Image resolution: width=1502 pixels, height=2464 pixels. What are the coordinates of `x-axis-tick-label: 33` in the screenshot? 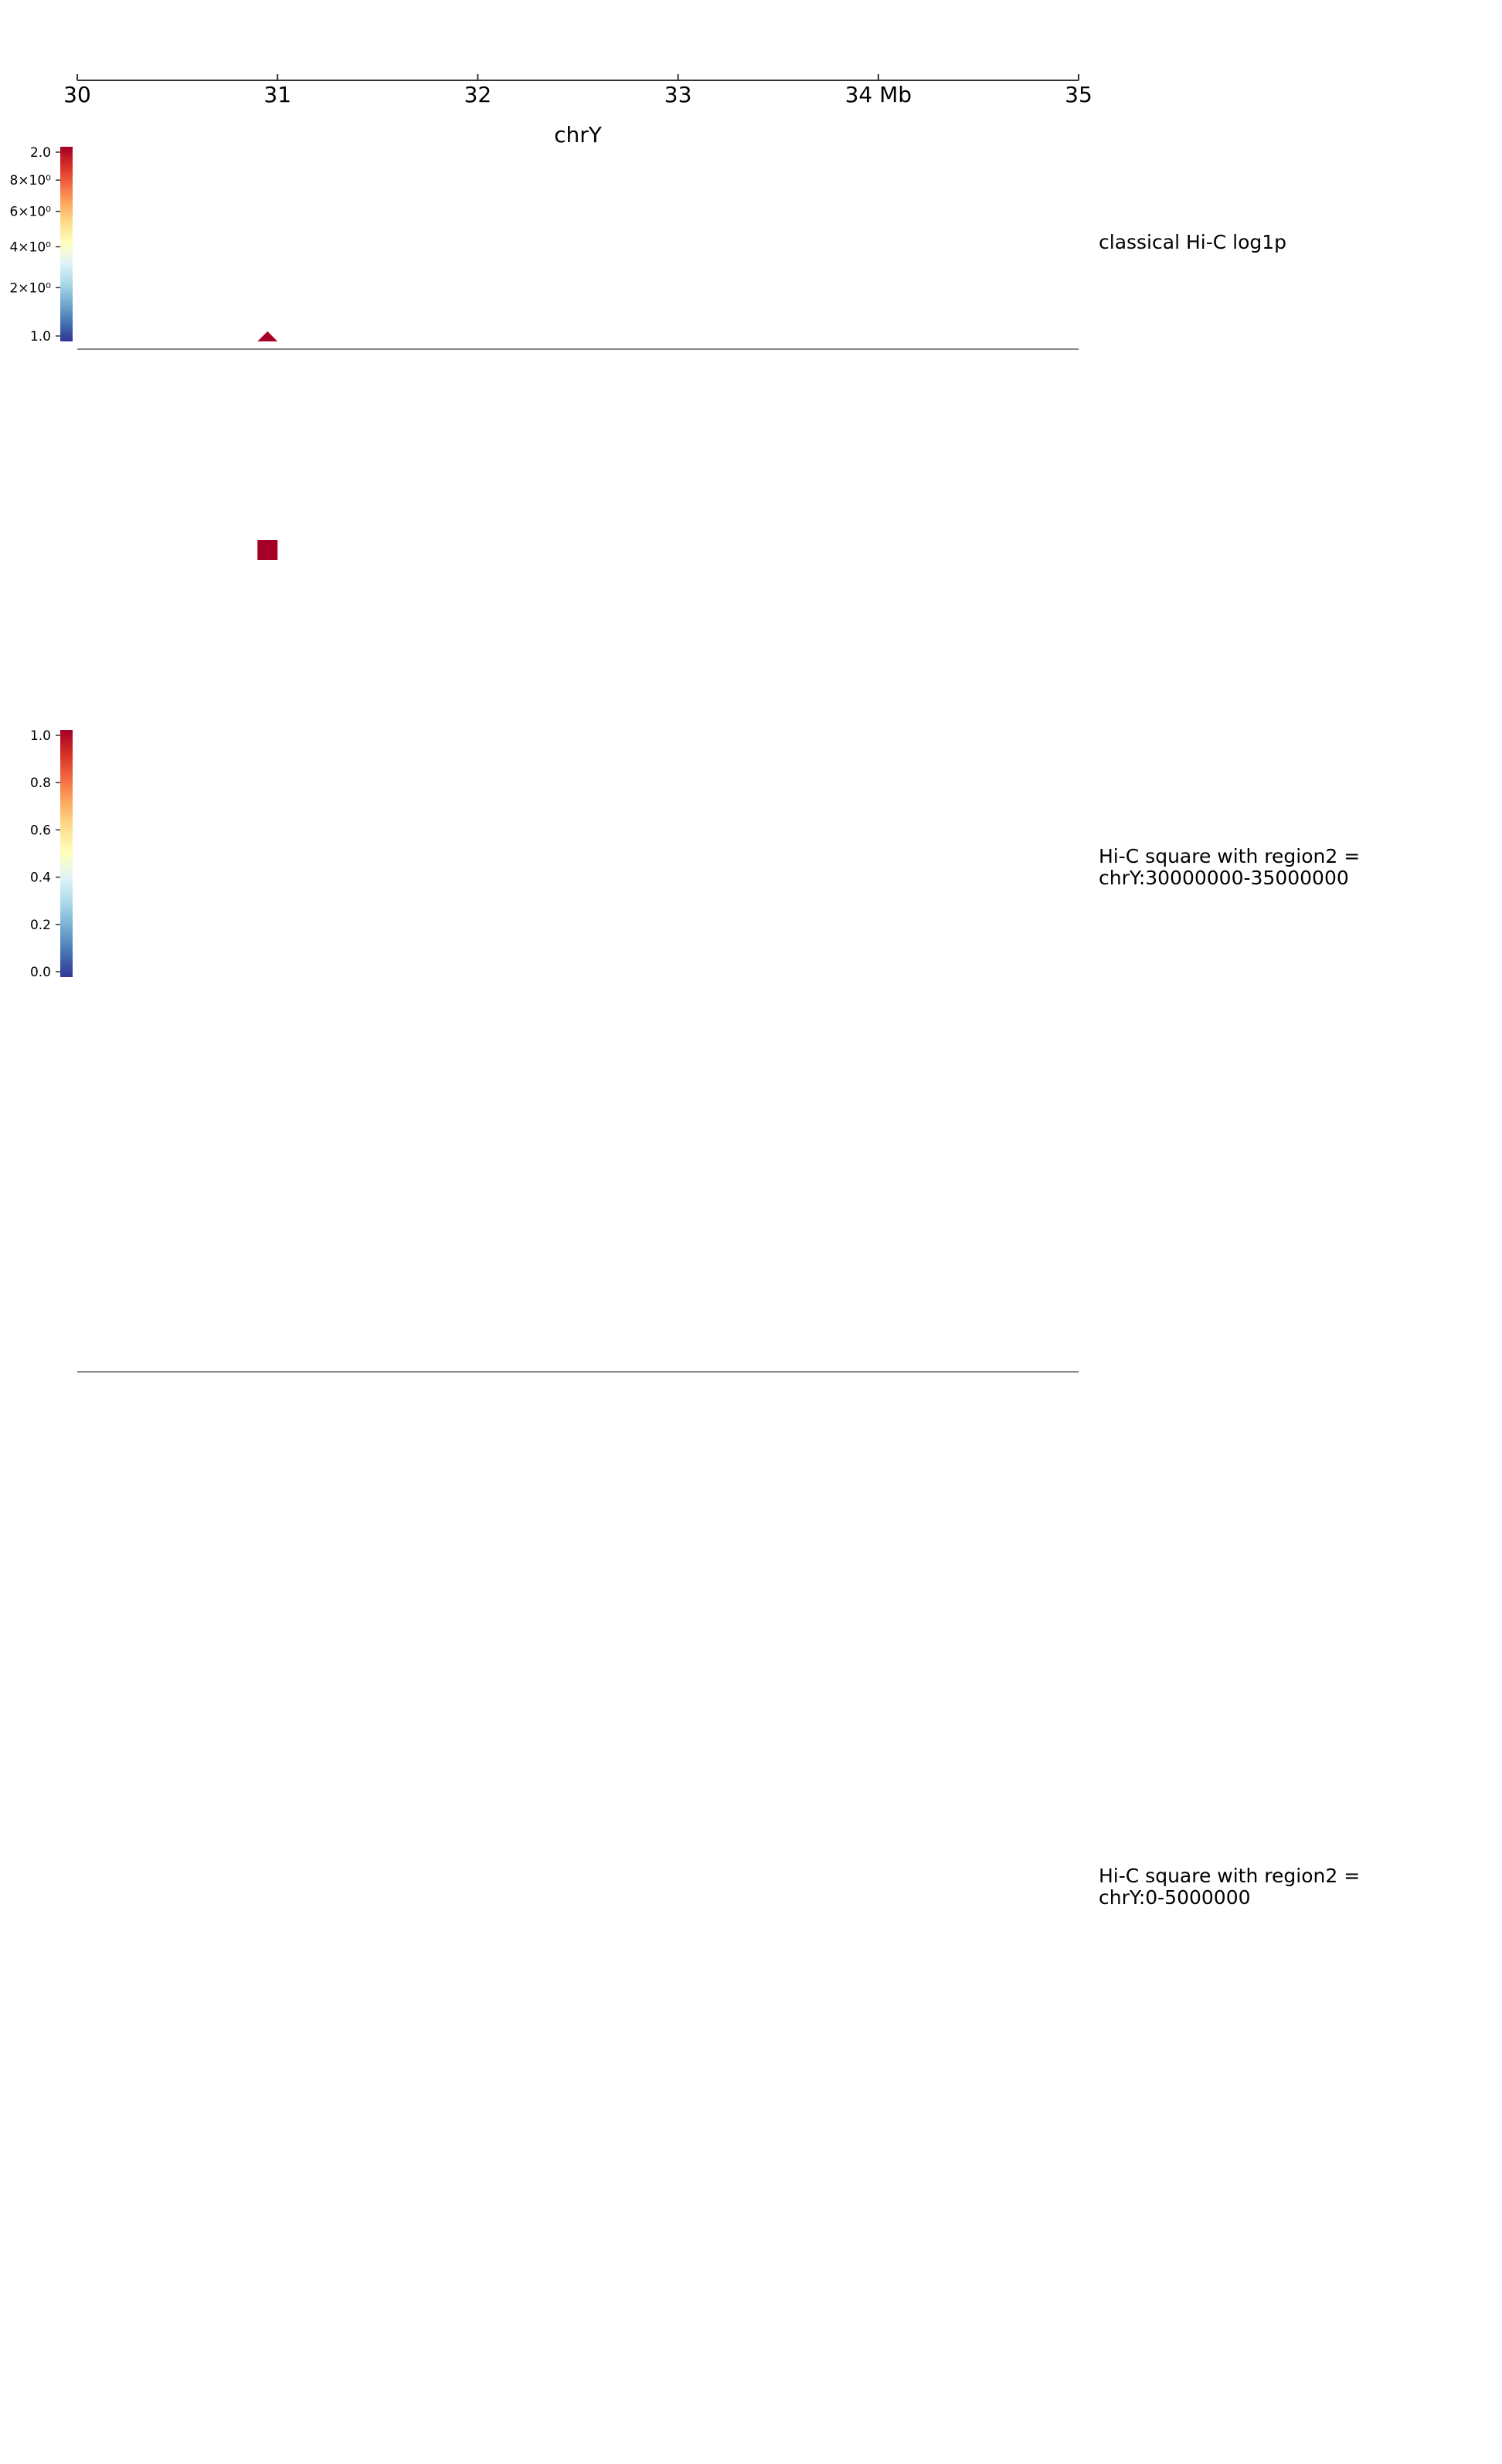 It's located at (678, 94).